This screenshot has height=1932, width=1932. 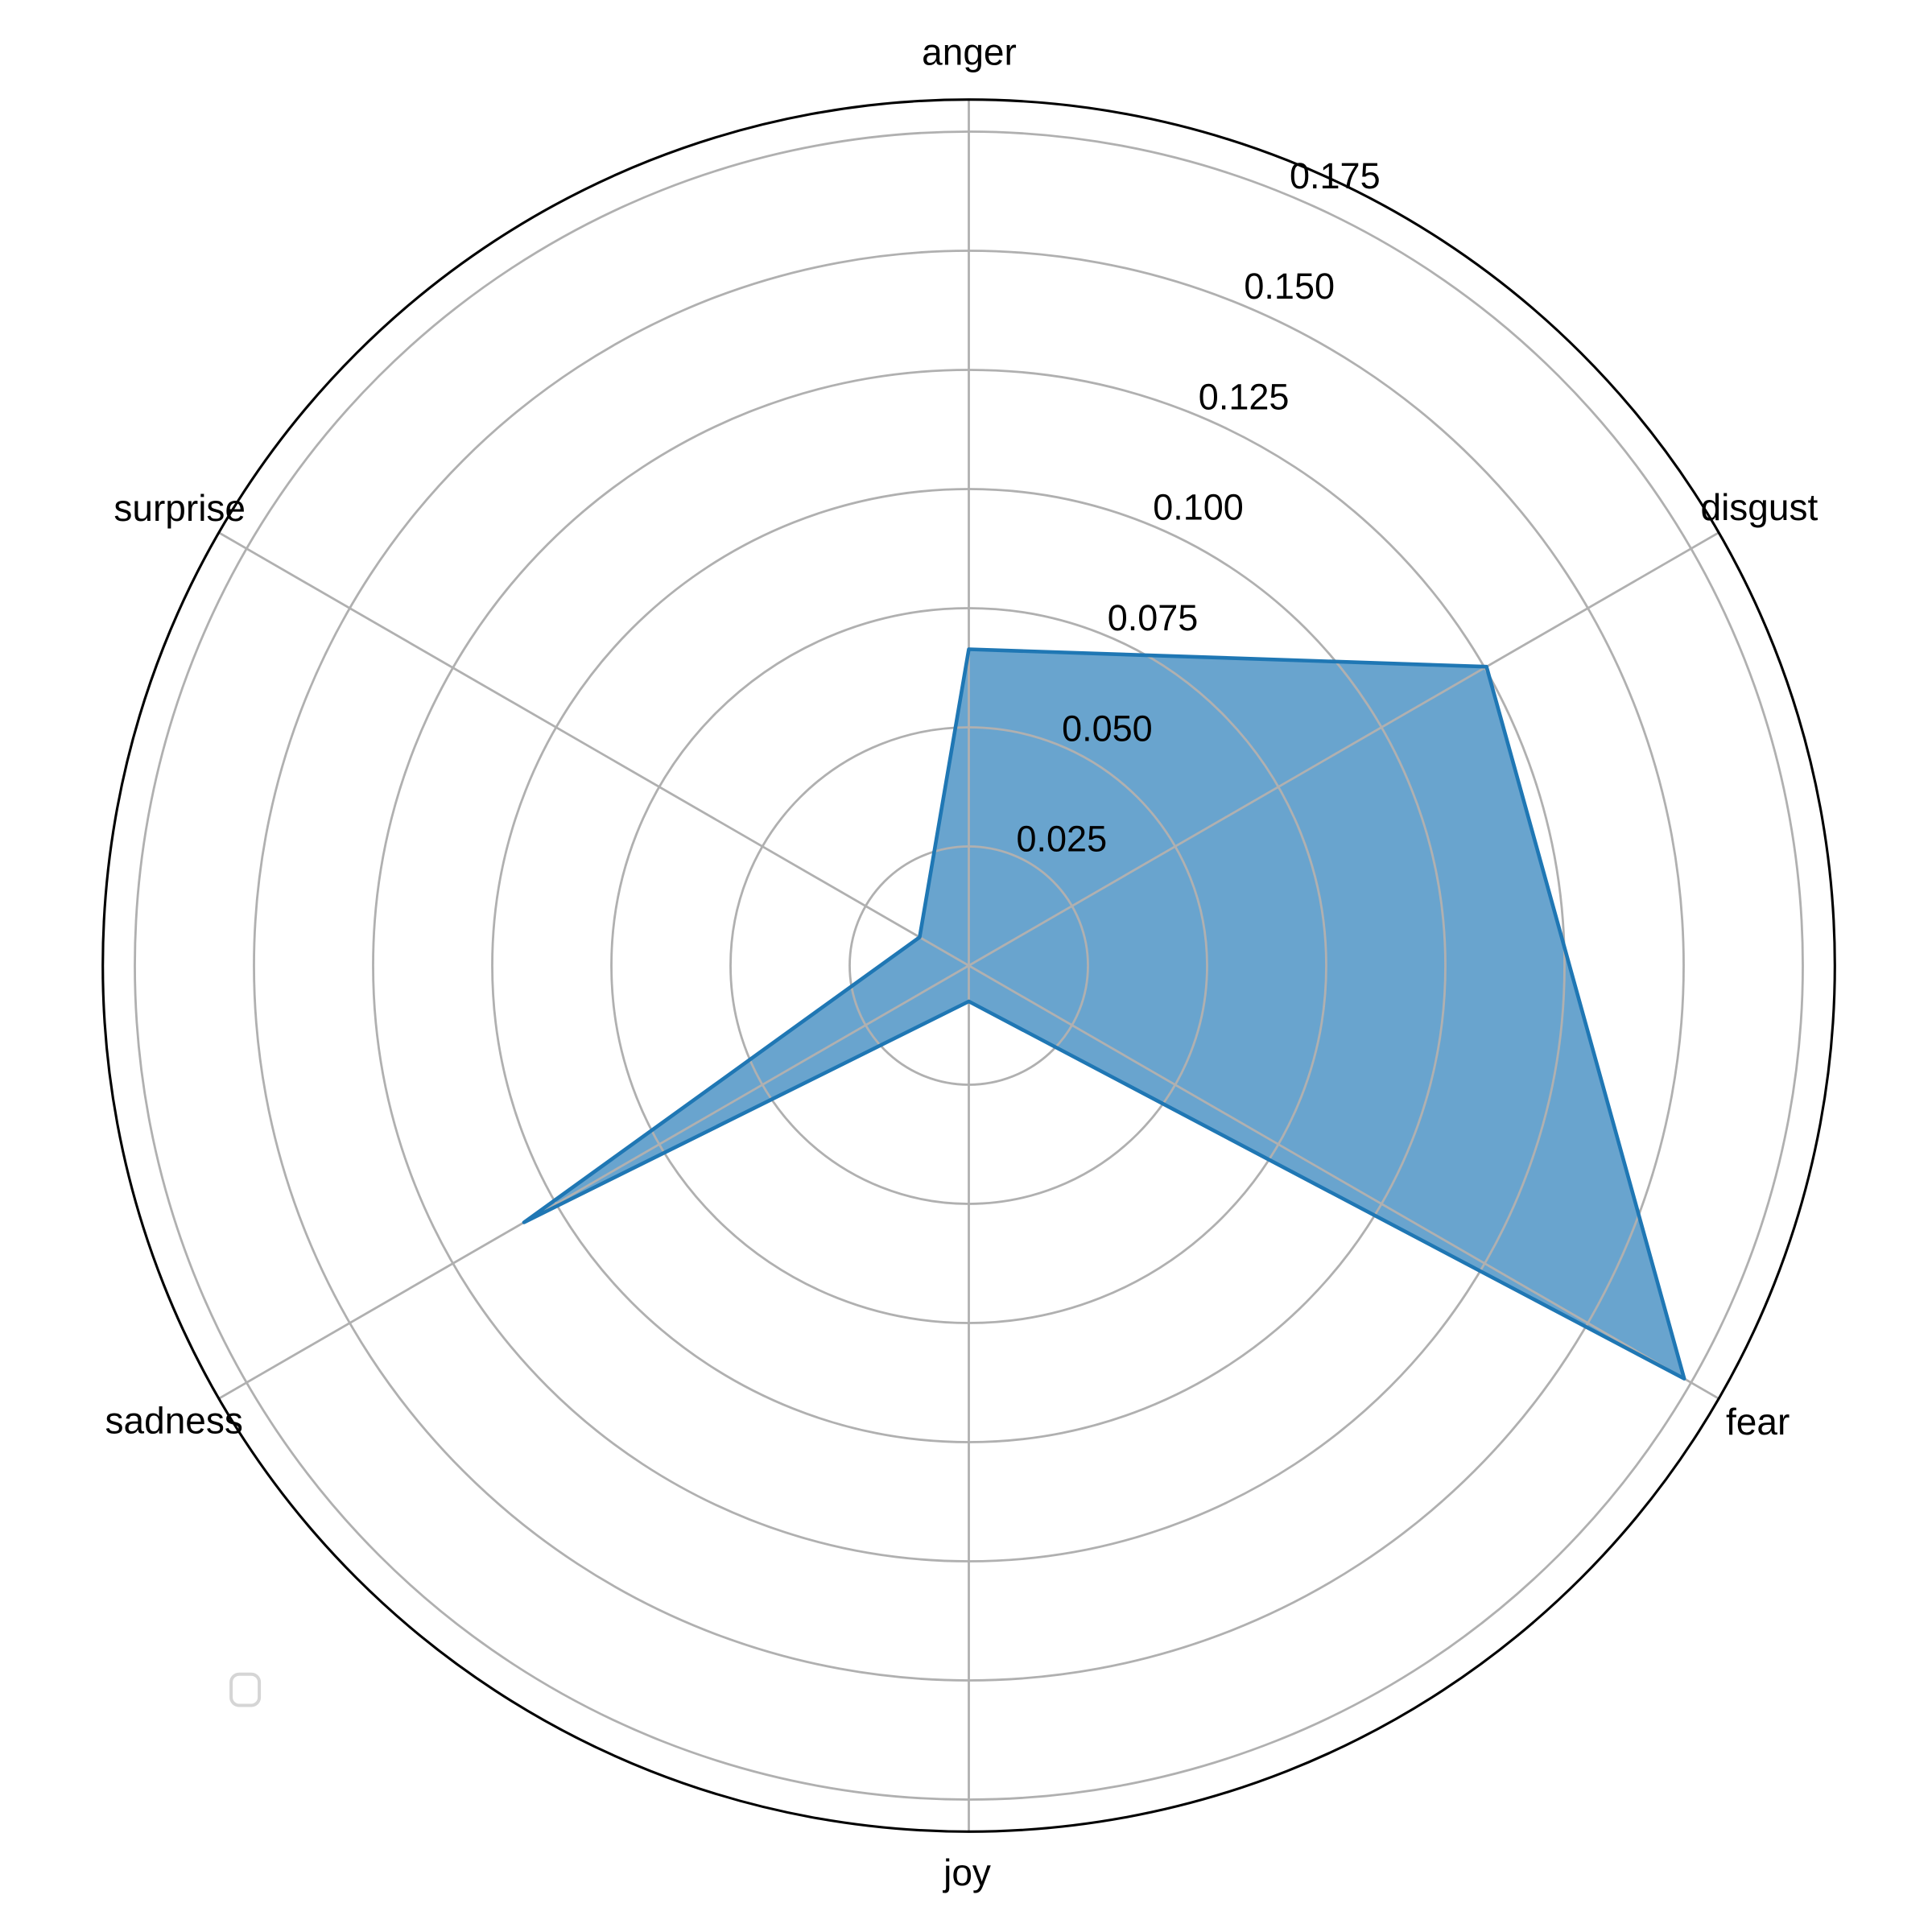 What do you see at coordinates (1759, 507) in the screenshot?
I see `svg-text: disgust` at bounding box center [1759, 507].